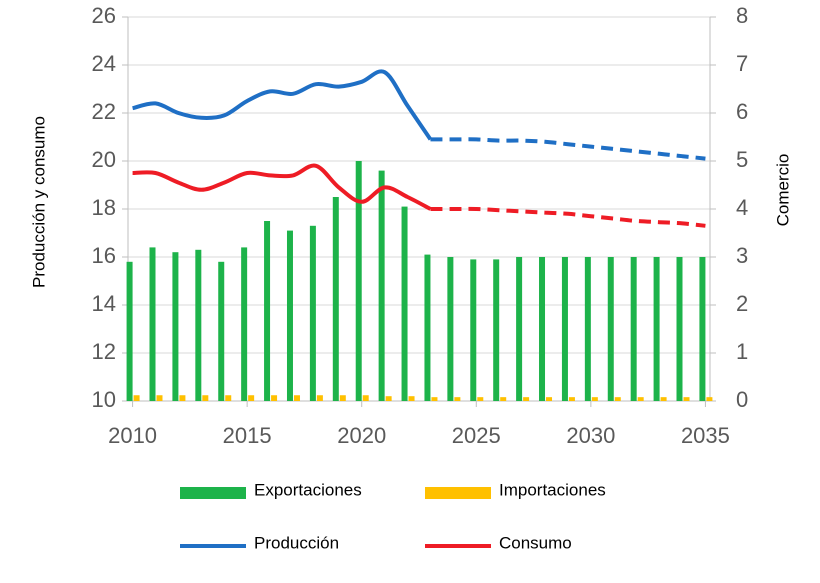  I want to click on y2-tick-label: 6, so click(742, 111).